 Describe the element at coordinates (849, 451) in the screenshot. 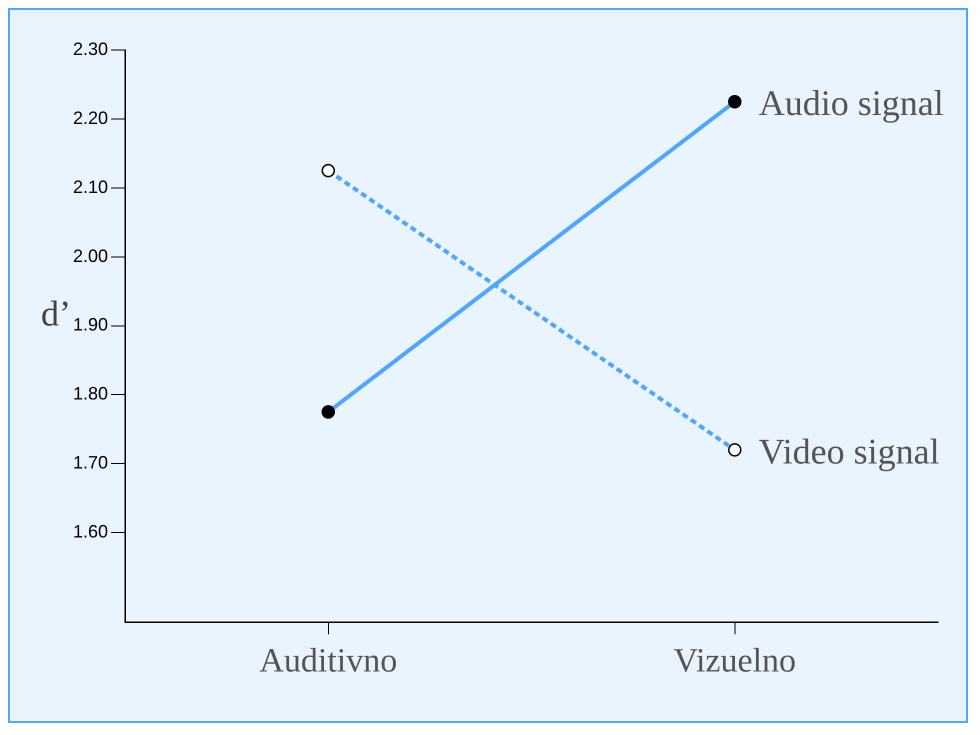

I see `series-label: Video signal` at that location.